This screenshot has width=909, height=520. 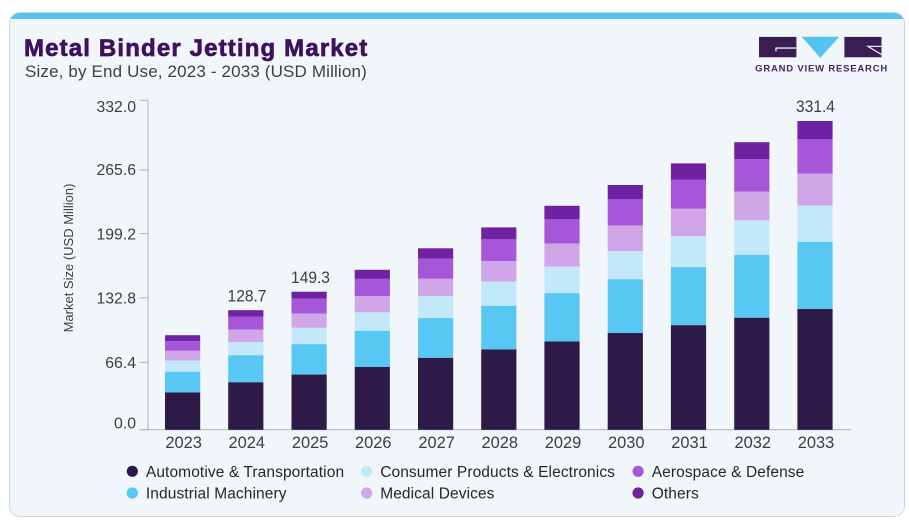 I want to click on svg-text: GRAND VIEW RESEARCH, so click(x=821, y=68).